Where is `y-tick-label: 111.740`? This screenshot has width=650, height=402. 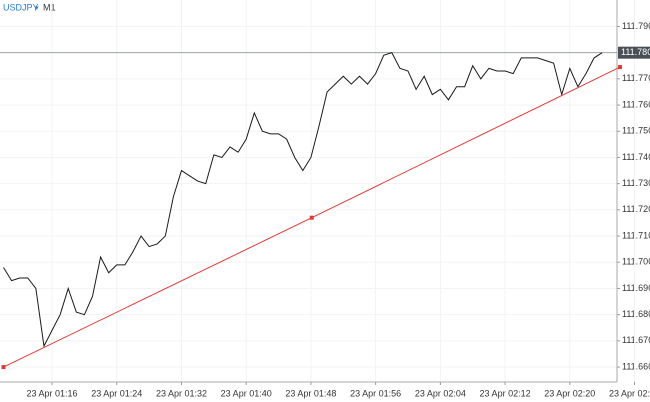
y-tick-label: 111.740 is located at coordinates (636, 157).